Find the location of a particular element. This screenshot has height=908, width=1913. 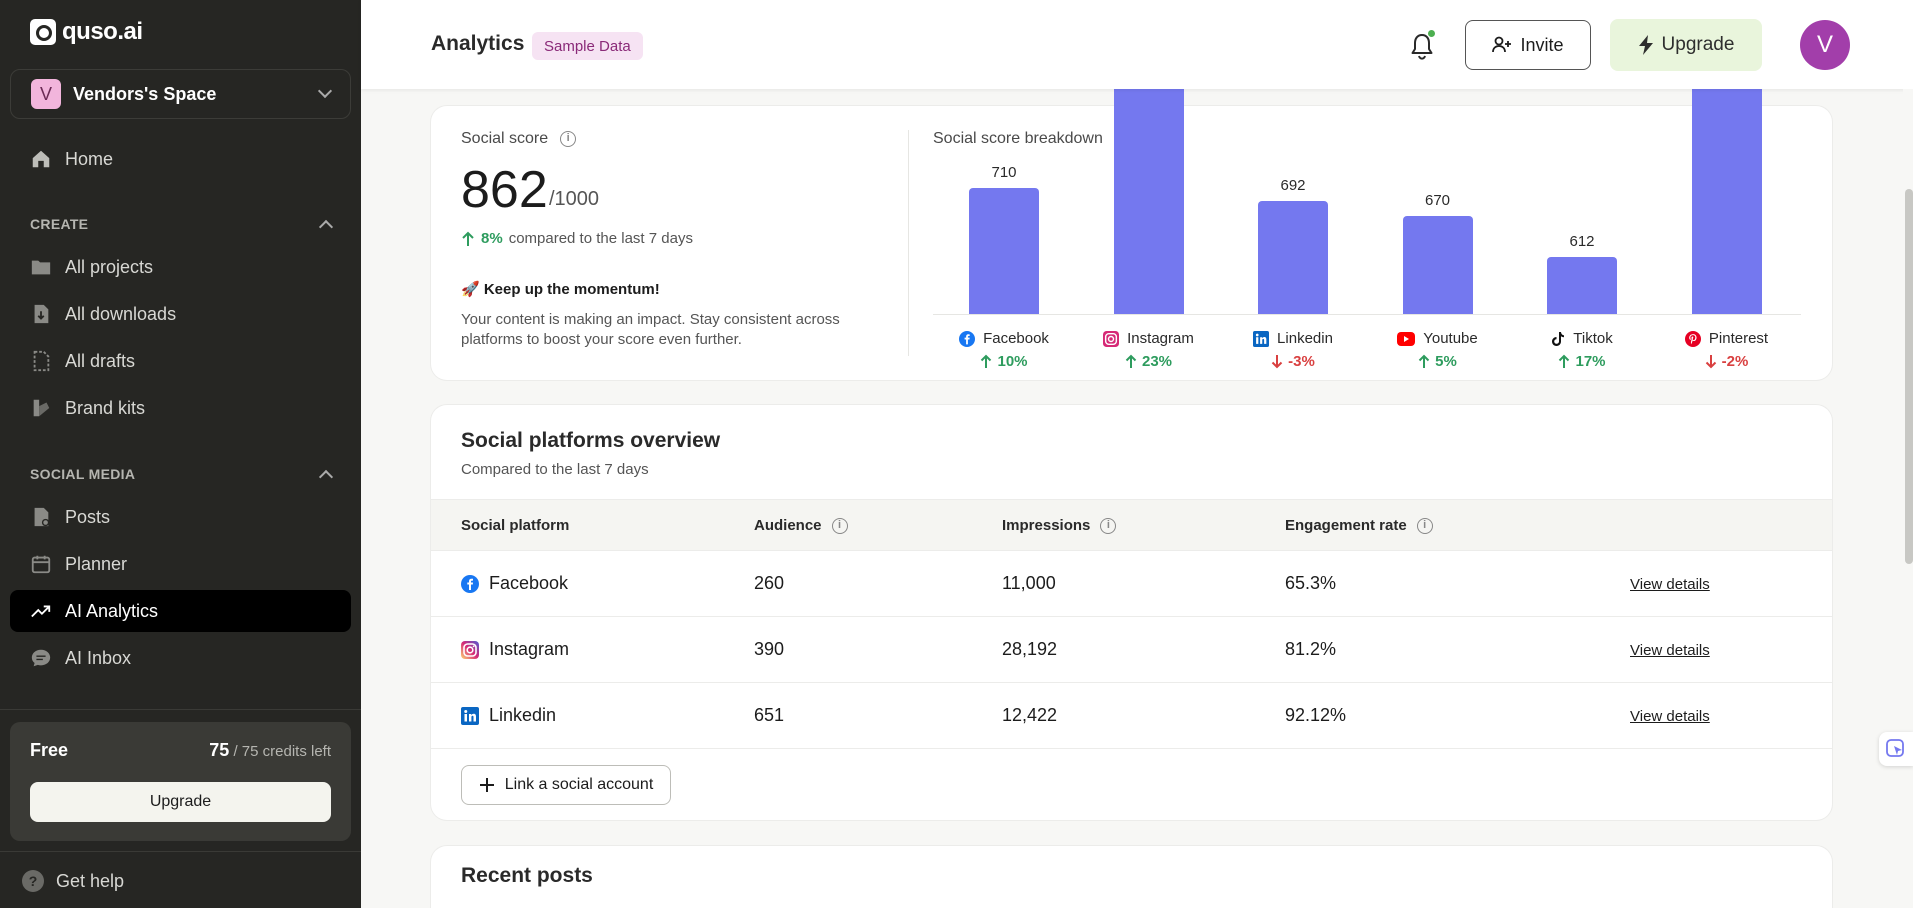

chart-category-label: Pinterest is located at coordinates (1727, 338).